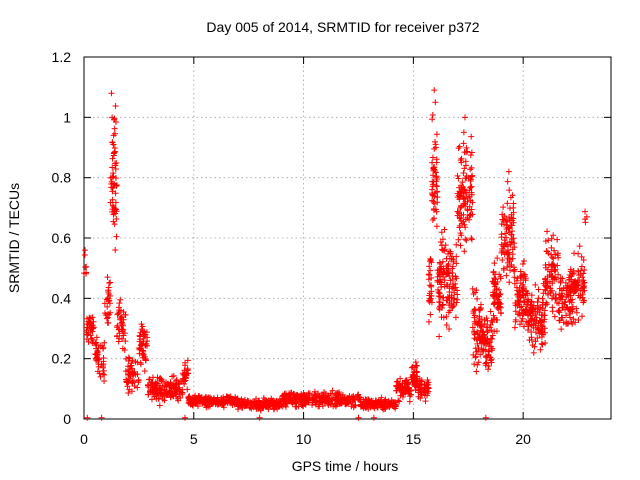  I want to click on y-tick-label: 0.6, so click(62, 238).